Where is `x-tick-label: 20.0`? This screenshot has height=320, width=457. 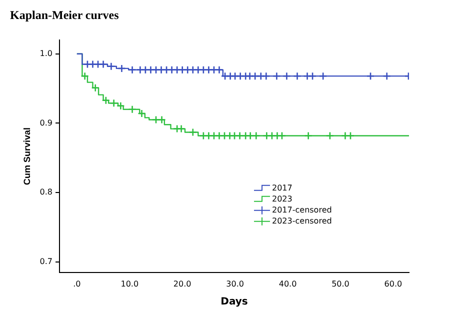 x-tick-label: 20.0 is located at coordinates (182, 283).